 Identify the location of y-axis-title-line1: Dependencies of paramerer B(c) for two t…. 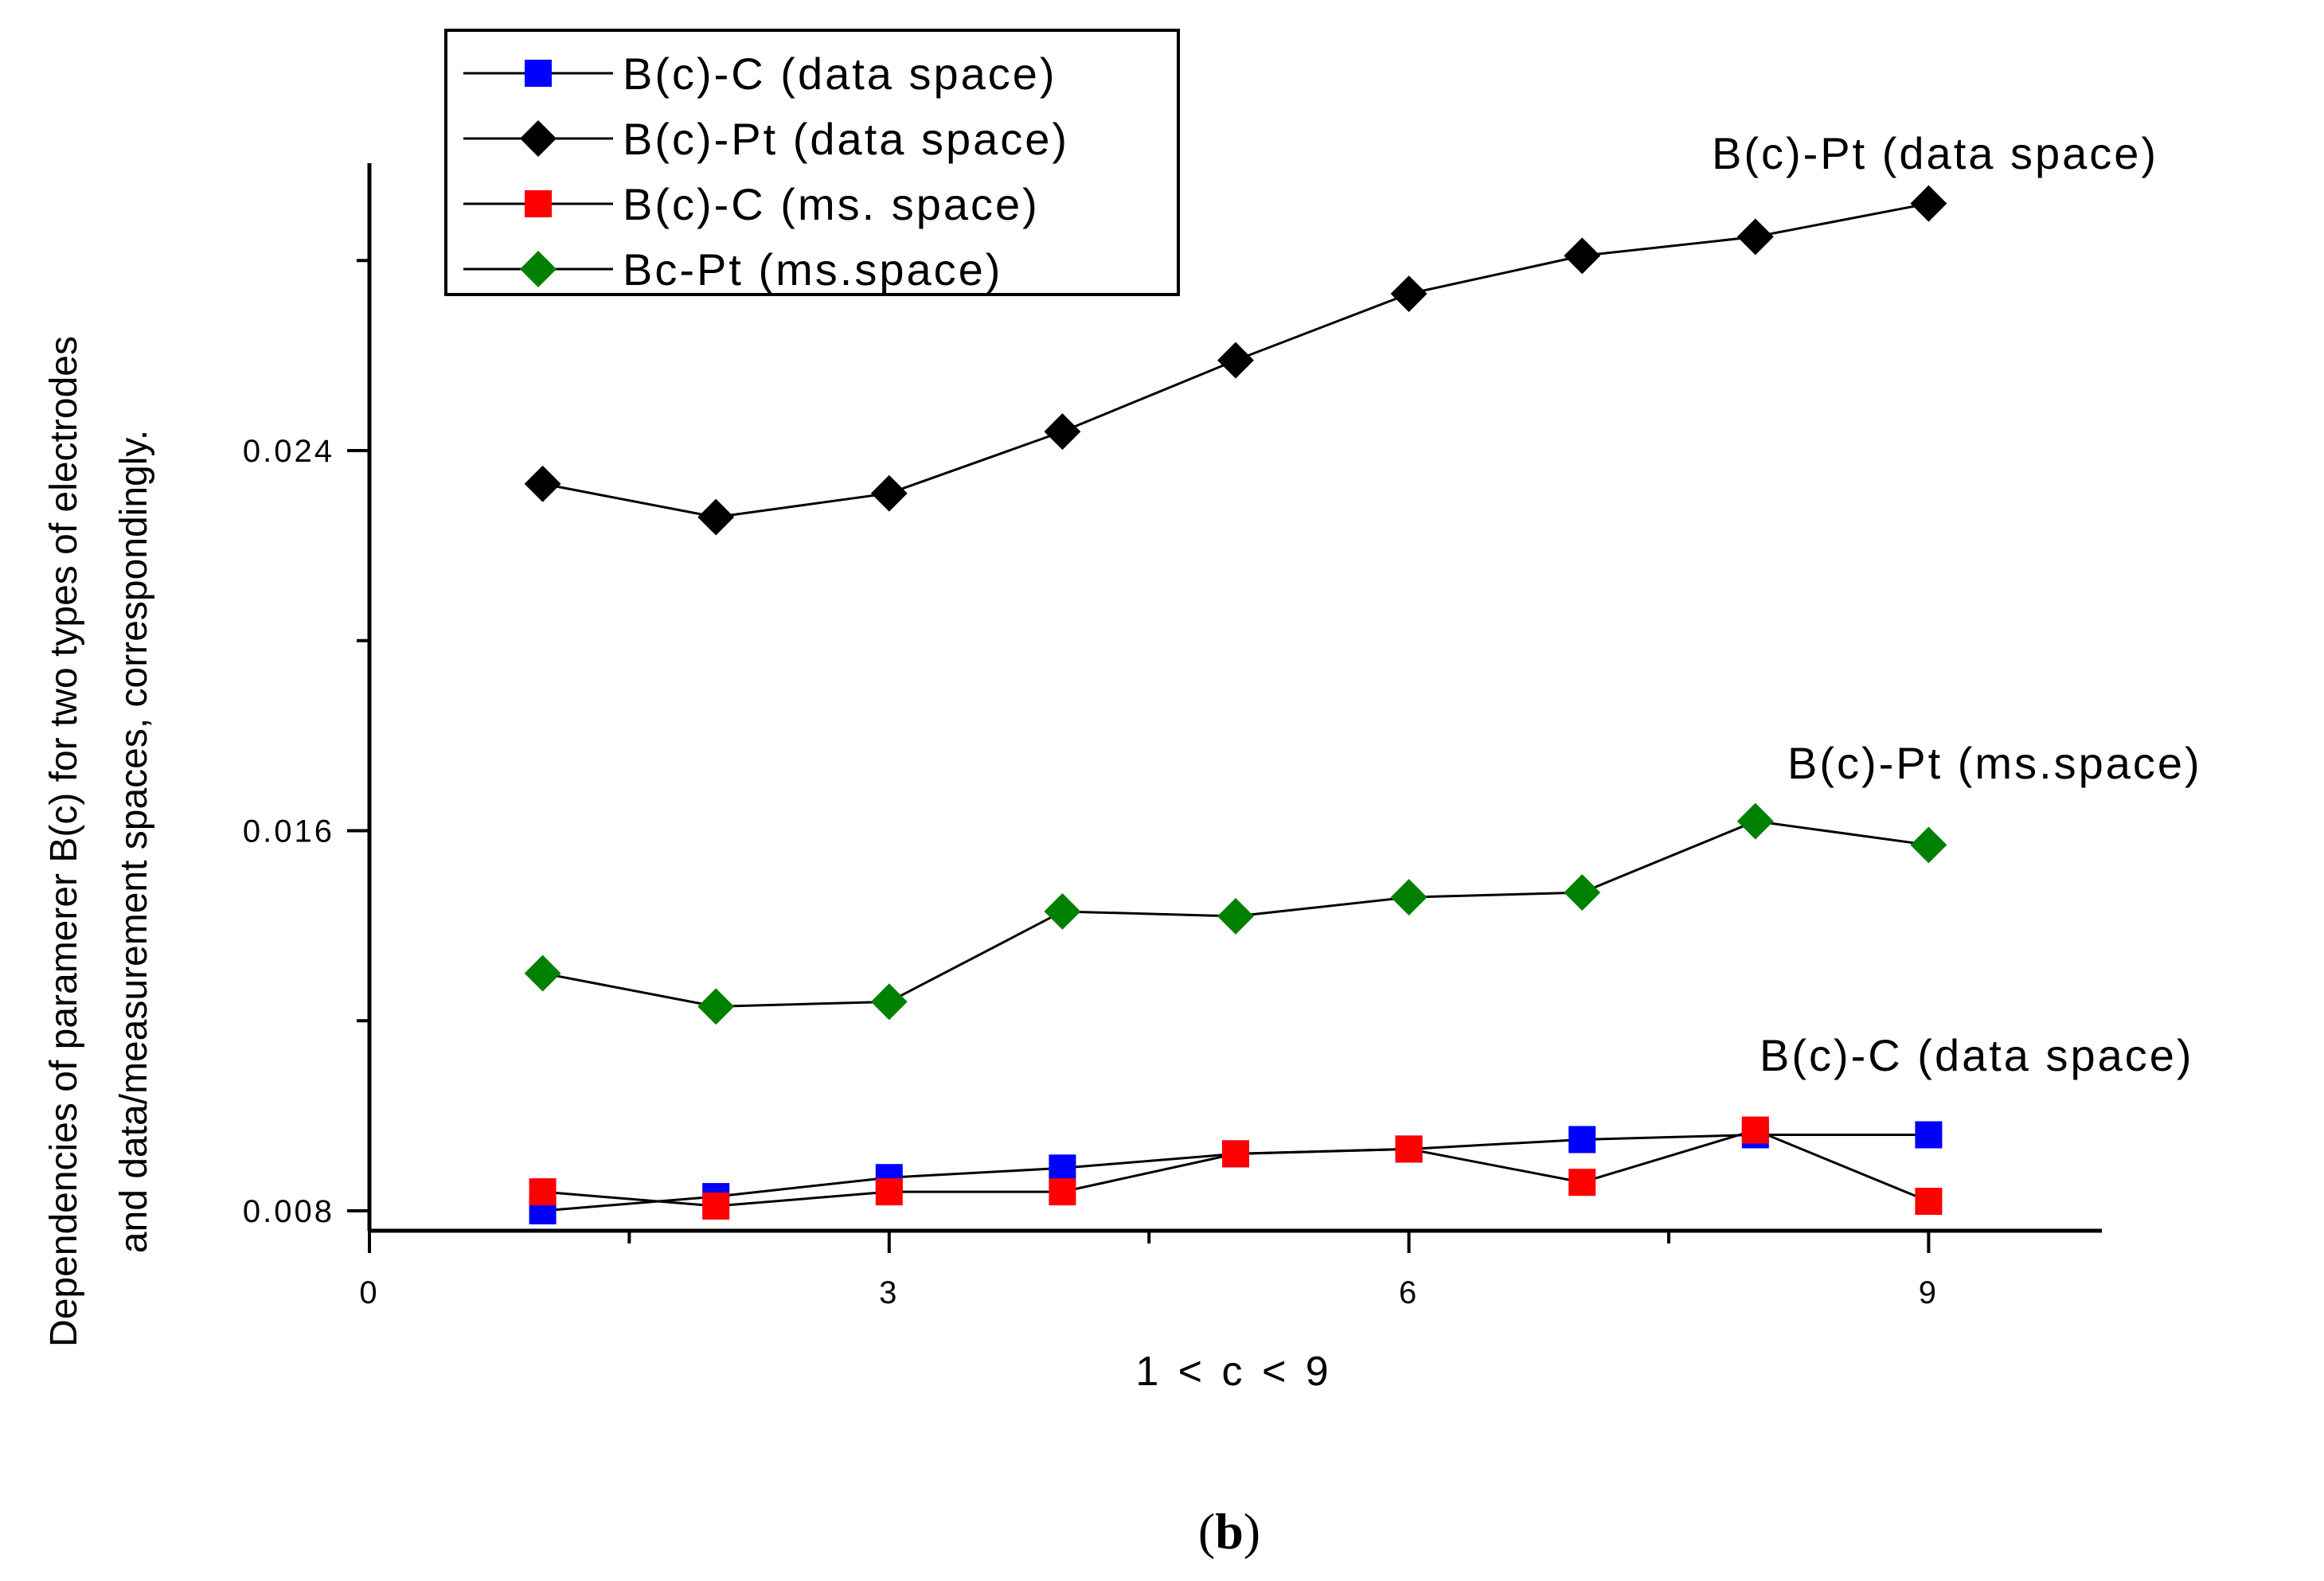
(64, 841).